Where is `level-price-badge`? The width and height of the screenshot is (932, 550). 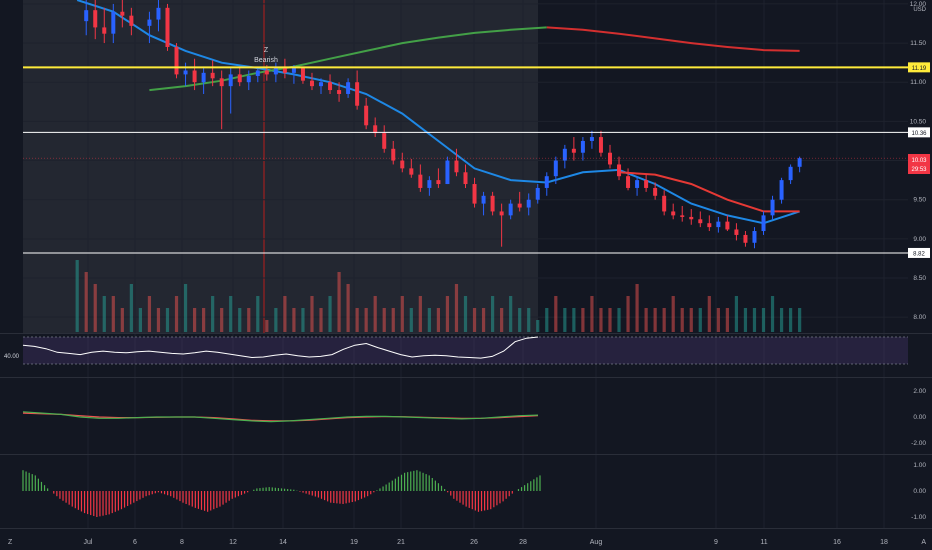 level-price-badge is located at coordinates (919, 252).